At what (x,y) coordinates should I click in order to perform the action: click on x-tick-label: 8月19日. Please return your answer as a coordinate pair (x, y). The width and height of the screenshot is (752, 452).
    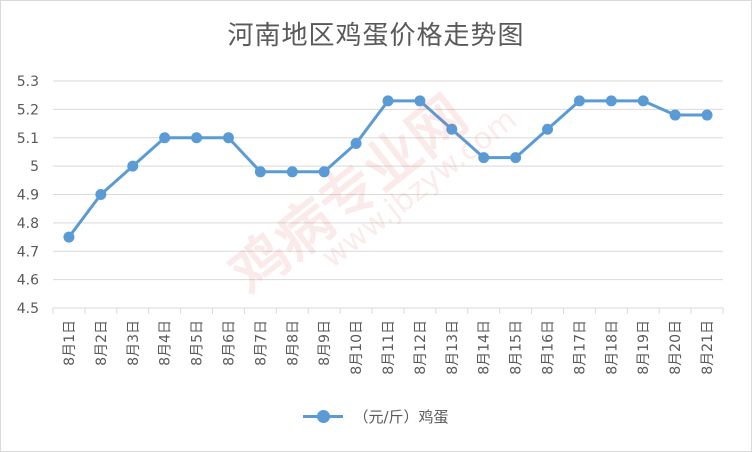
    Looking at the image, I should click on (644, 347).